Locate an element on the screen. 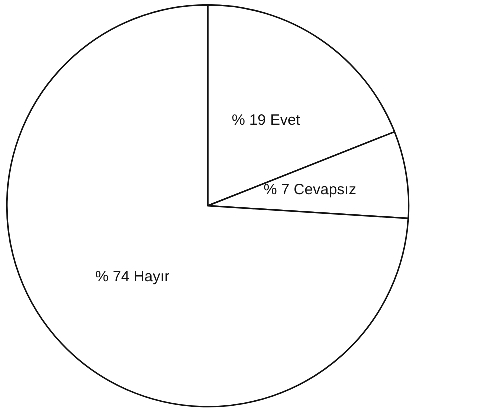  slice-label: % 19 Evet is located at coordinates (267, 120).